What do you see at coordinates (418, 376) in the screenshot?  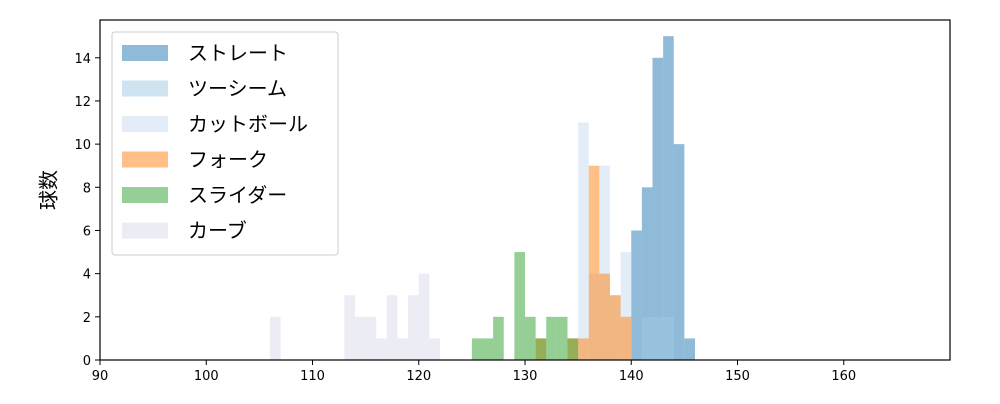 I see `x-tick-label: 120` at bounding box center [418, 376].